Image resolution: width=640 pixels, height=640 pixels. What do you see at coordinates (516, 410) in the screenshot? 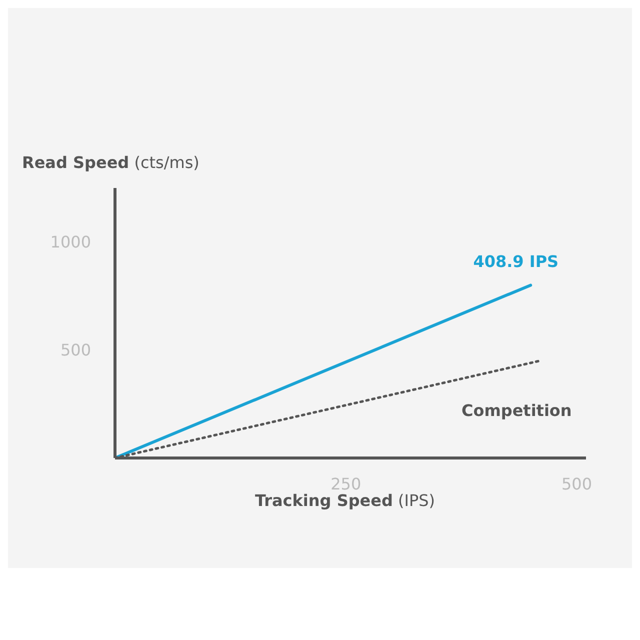
I see `series-label: Competition` at bounding box center [516, 410].